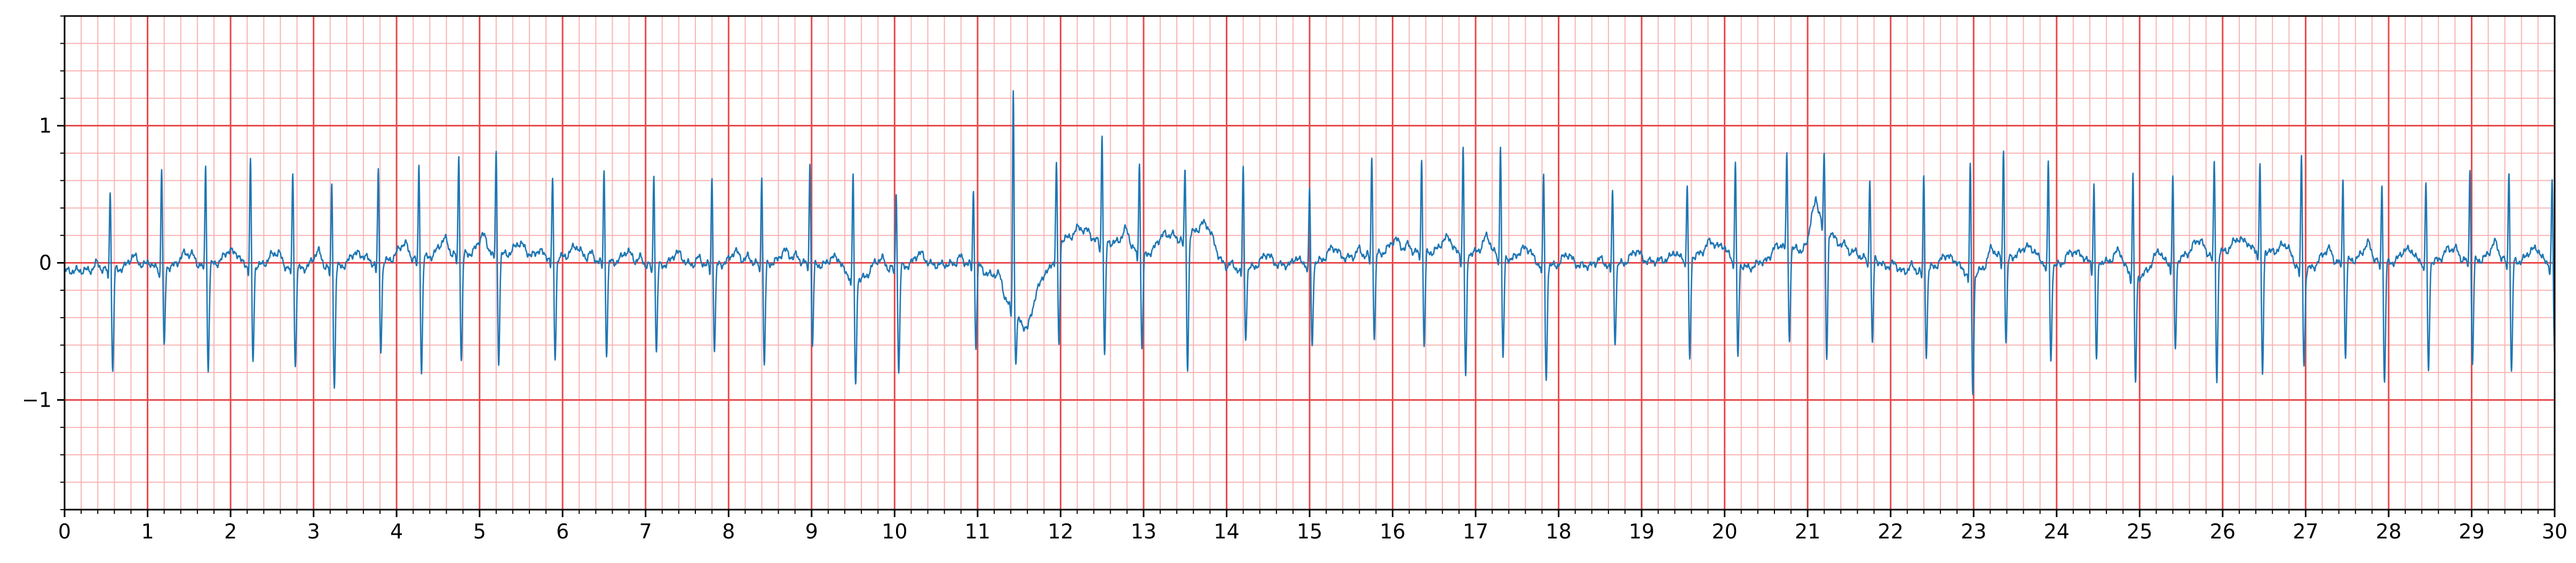 The image size is (2576, 563). I want to click on x-tick-label: 25, so click(2139, 531).